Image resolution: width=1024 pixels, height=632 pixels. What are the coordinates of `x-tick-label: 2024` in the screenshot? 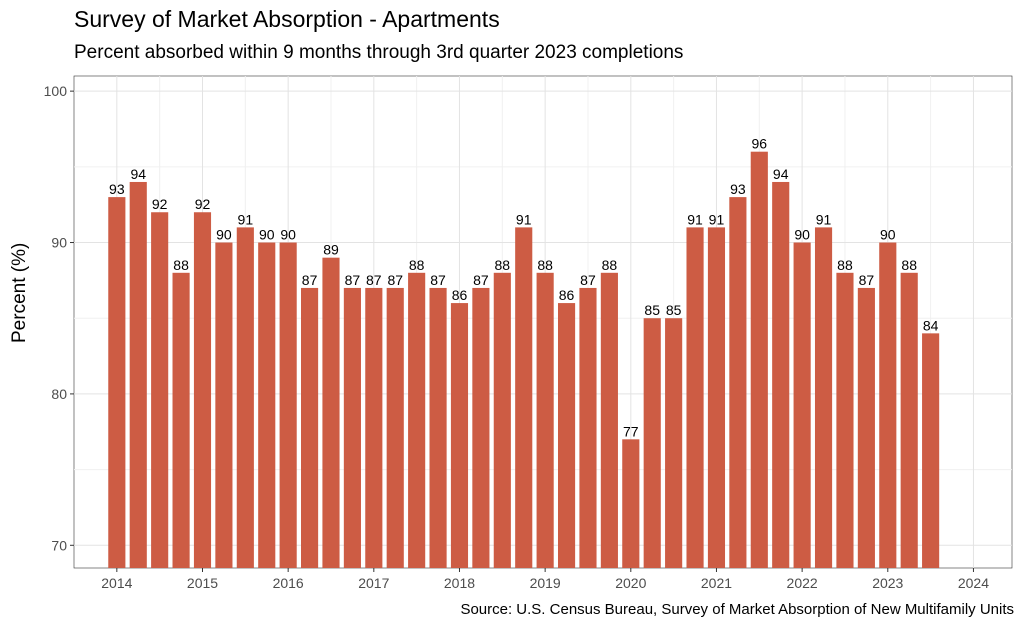 It's located at (973, 583).